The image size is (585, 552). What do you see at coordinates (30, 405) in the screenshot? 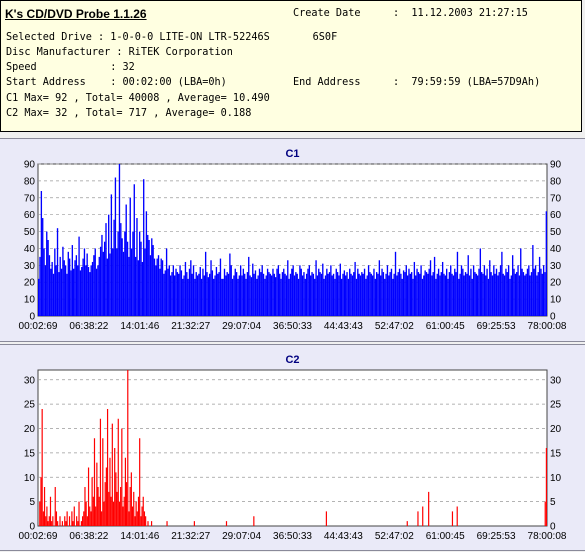
I see `y-tick-label-left: 25` at bounding box center [30, 405].